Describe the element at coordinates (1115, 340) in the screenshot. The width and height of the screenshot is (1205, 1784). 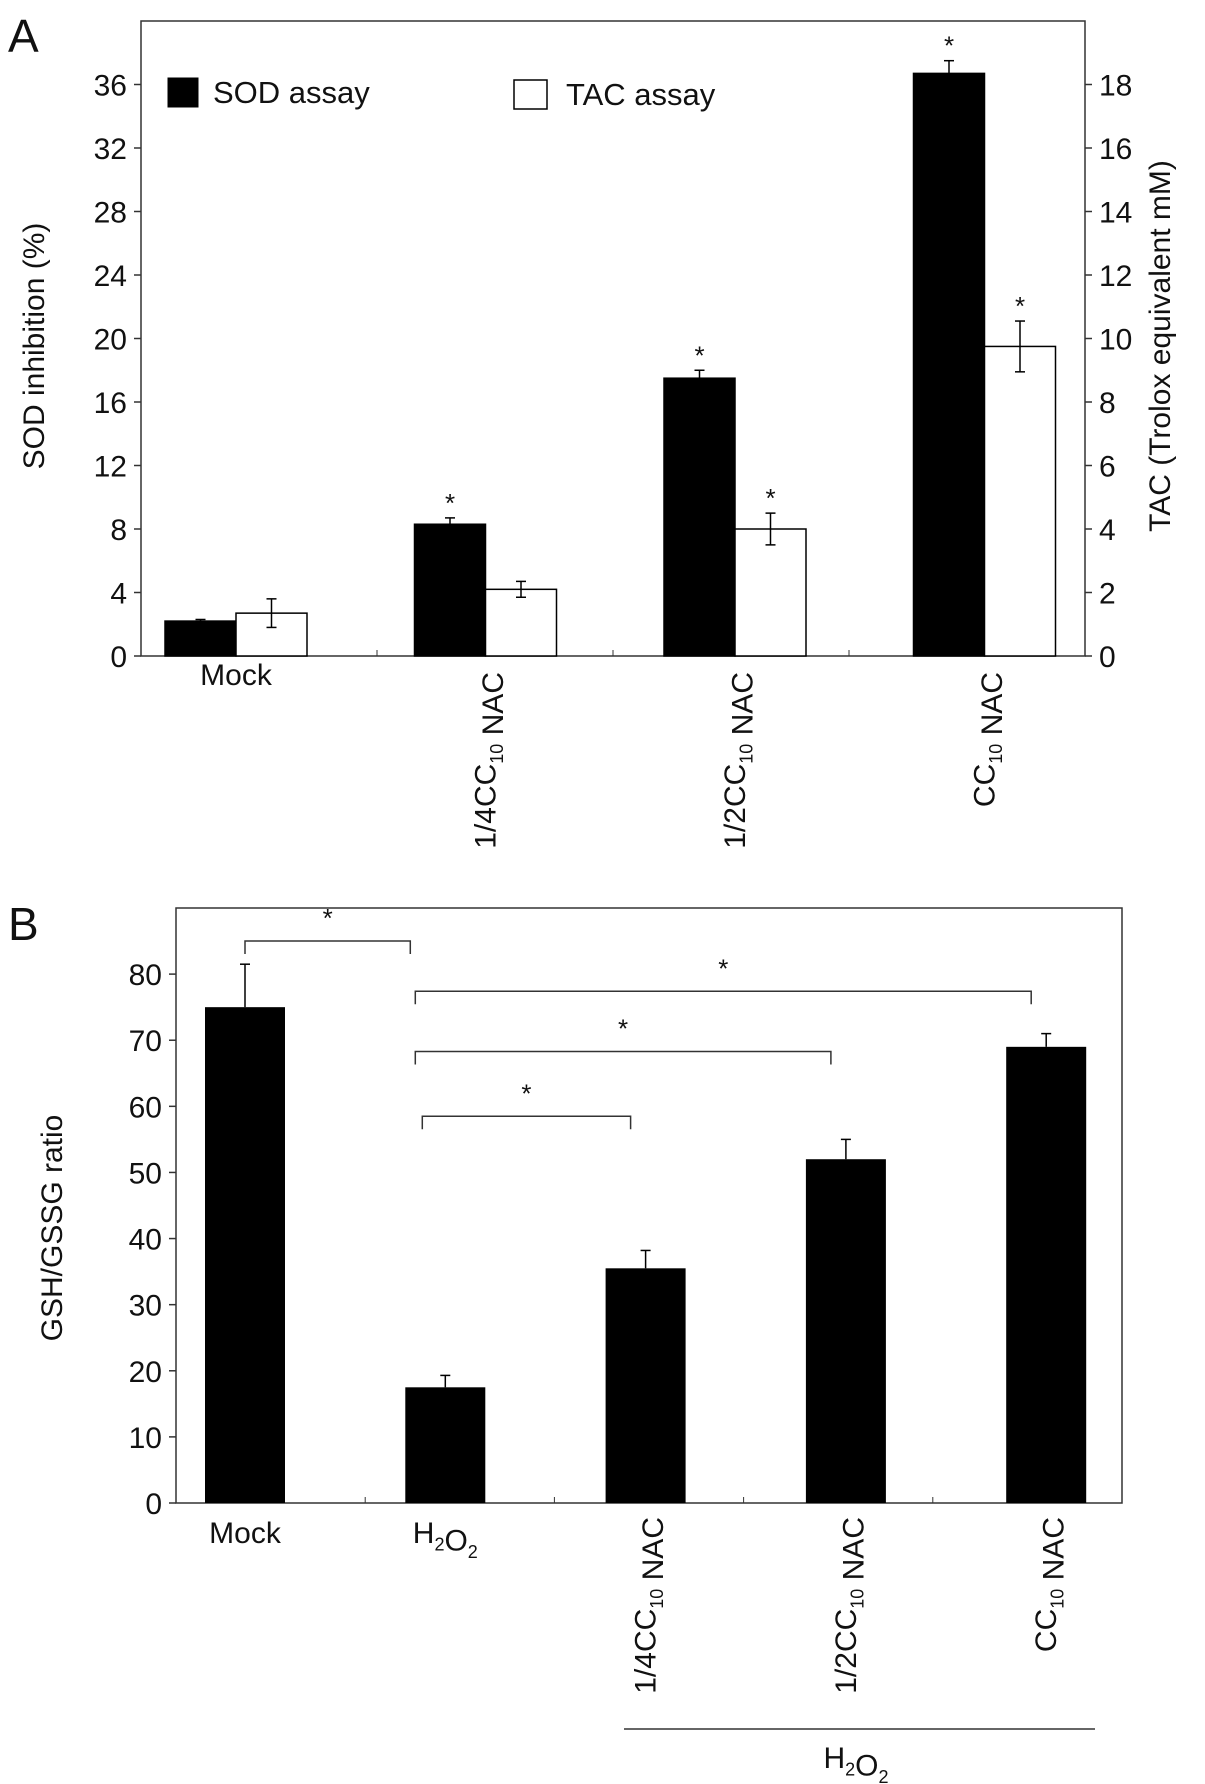
I see `y-right-tick-label: 10` at that location.